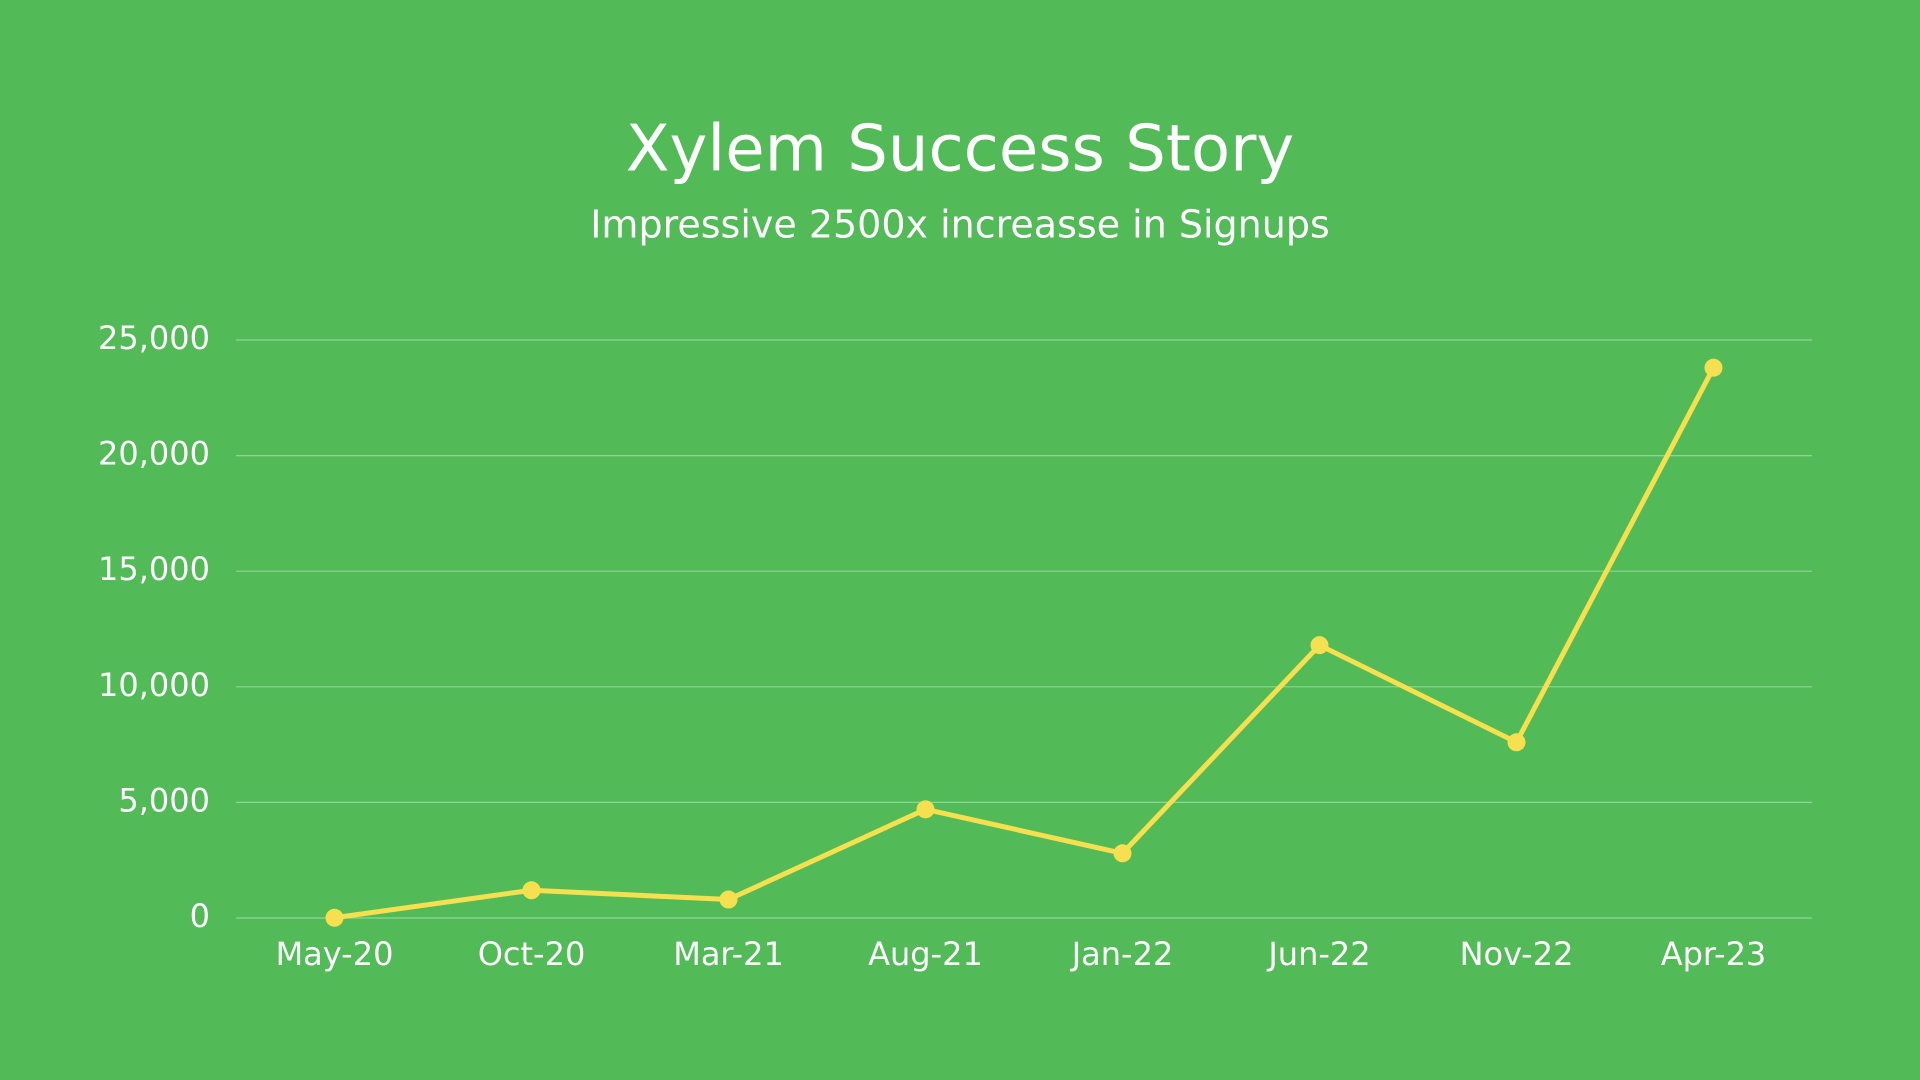 This screenshot has height=1080, width=1920. What do you see at coordinates (154, 338) in the screenshot?
I see `y-tick-label: 25,000` at bounding box center [154, 338].